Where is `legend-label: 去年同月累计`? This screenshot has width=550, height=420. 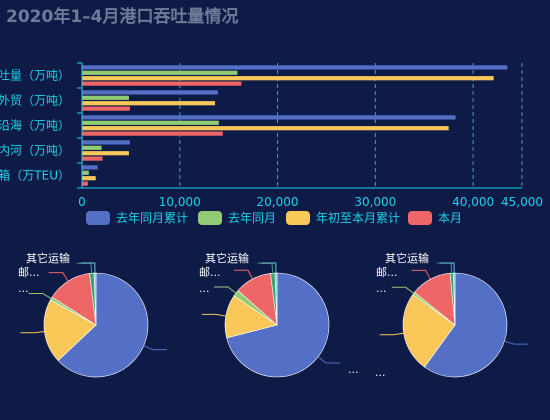 legend-label: 去年同月累计 is located at coordinates (152, 218).